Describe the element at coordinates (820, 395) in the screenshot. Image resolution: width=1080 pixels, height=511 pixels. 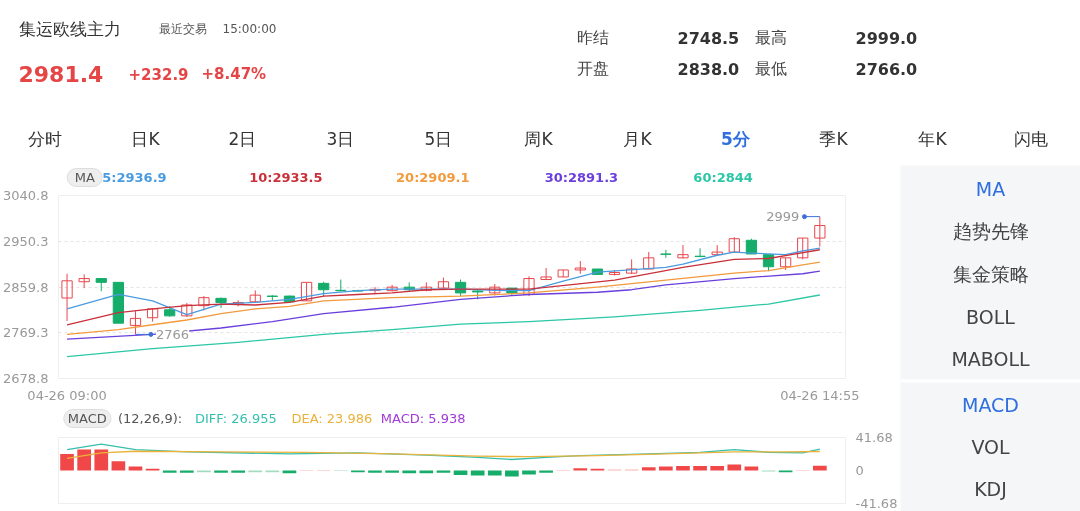
I see `x-tick-label: 04-26 14:55` at that location.